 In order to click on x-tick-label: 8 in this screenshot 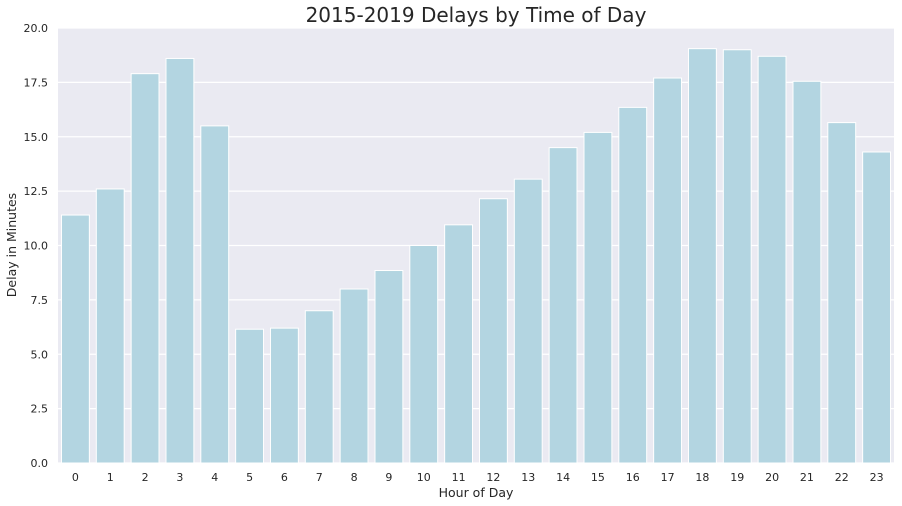, I will do `click(354, 477)`.